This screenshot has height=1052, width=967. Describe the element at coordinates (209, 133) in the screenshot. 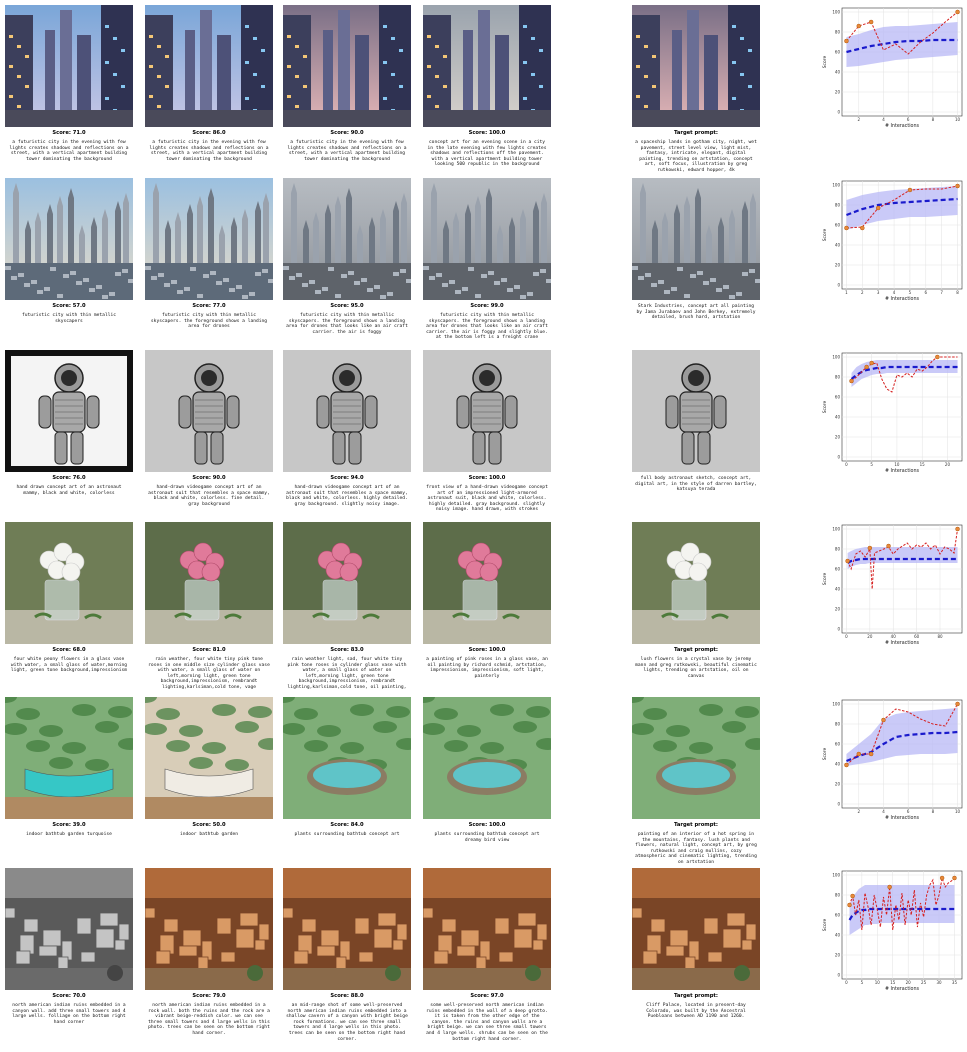

I see `score-label: Score: 86.0` at that location.